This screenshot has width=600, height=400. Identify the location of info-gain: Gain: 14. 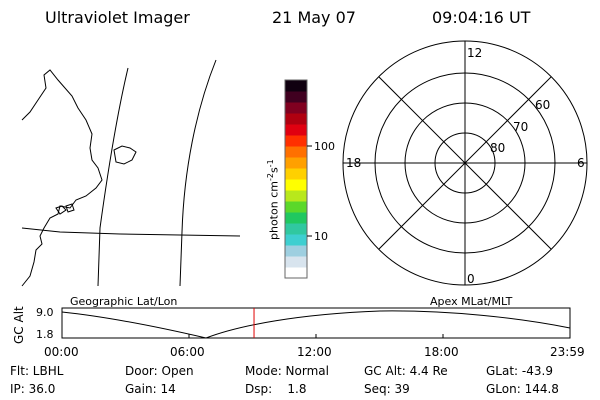
(150, 389).